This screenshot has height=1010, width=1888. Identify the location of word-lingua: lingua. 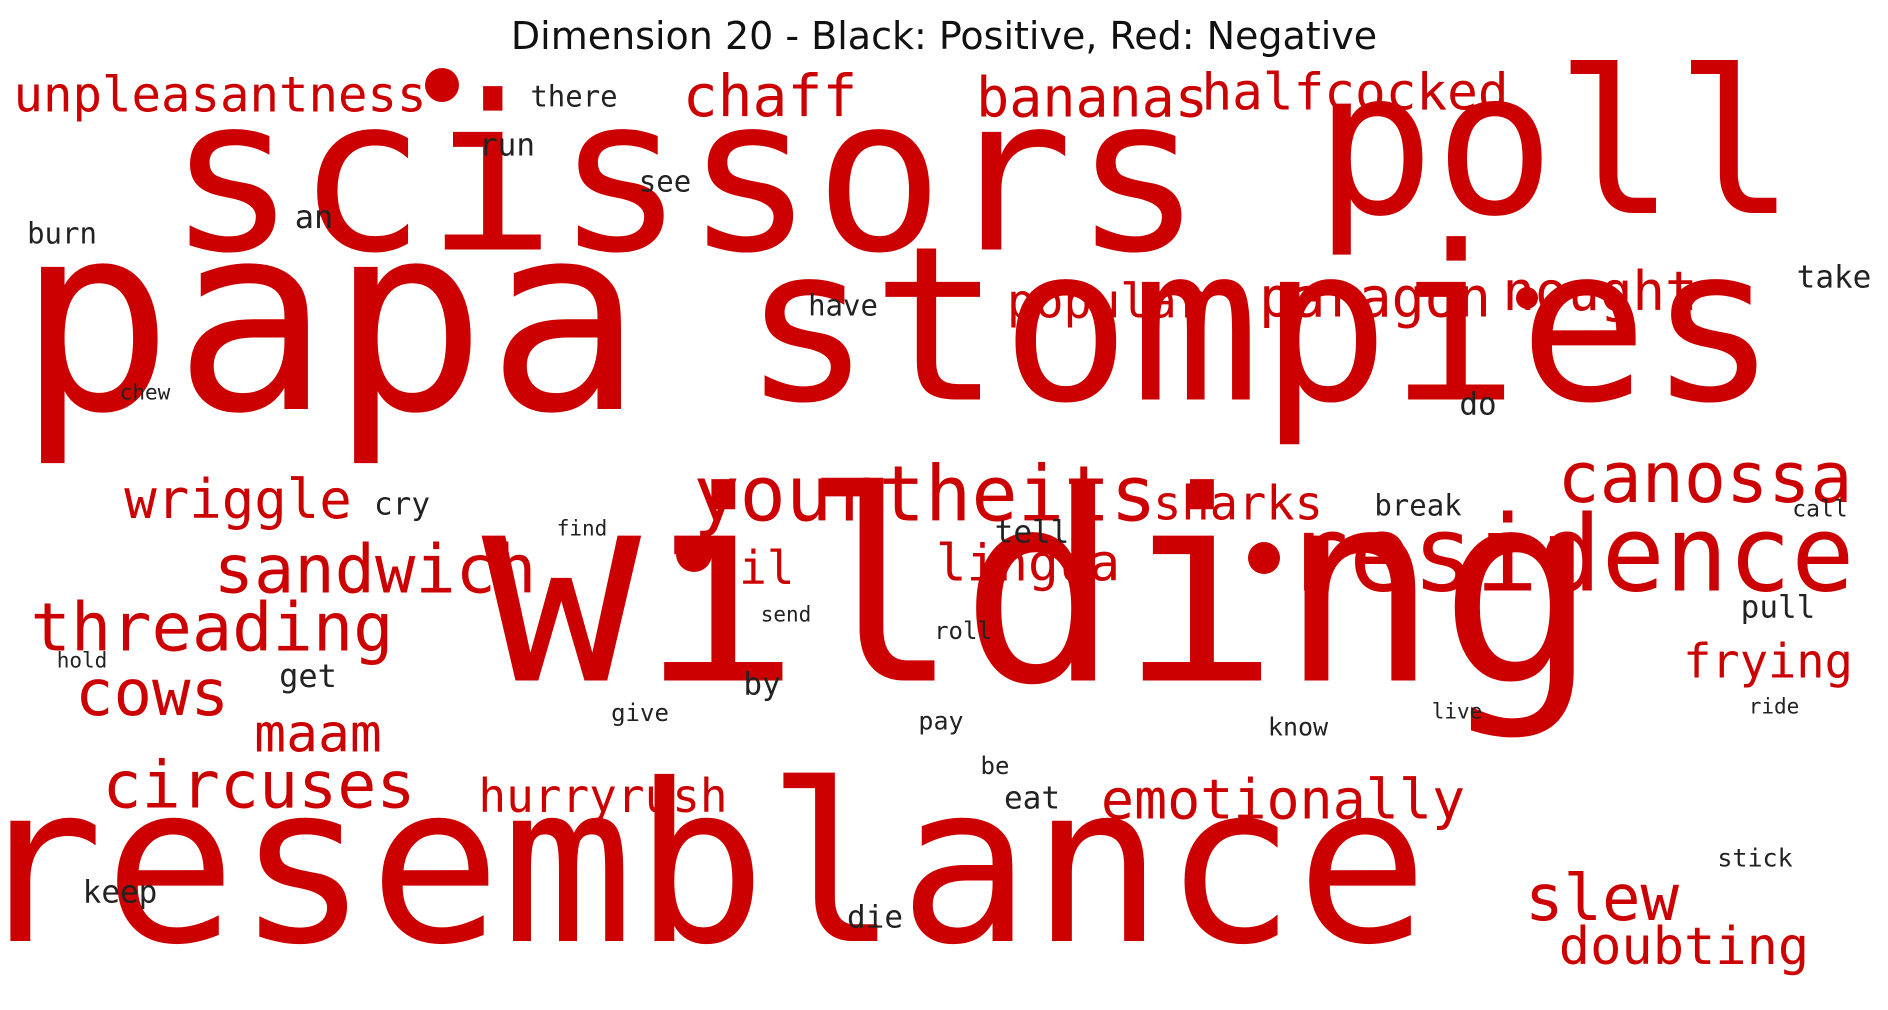
(1028, 564).